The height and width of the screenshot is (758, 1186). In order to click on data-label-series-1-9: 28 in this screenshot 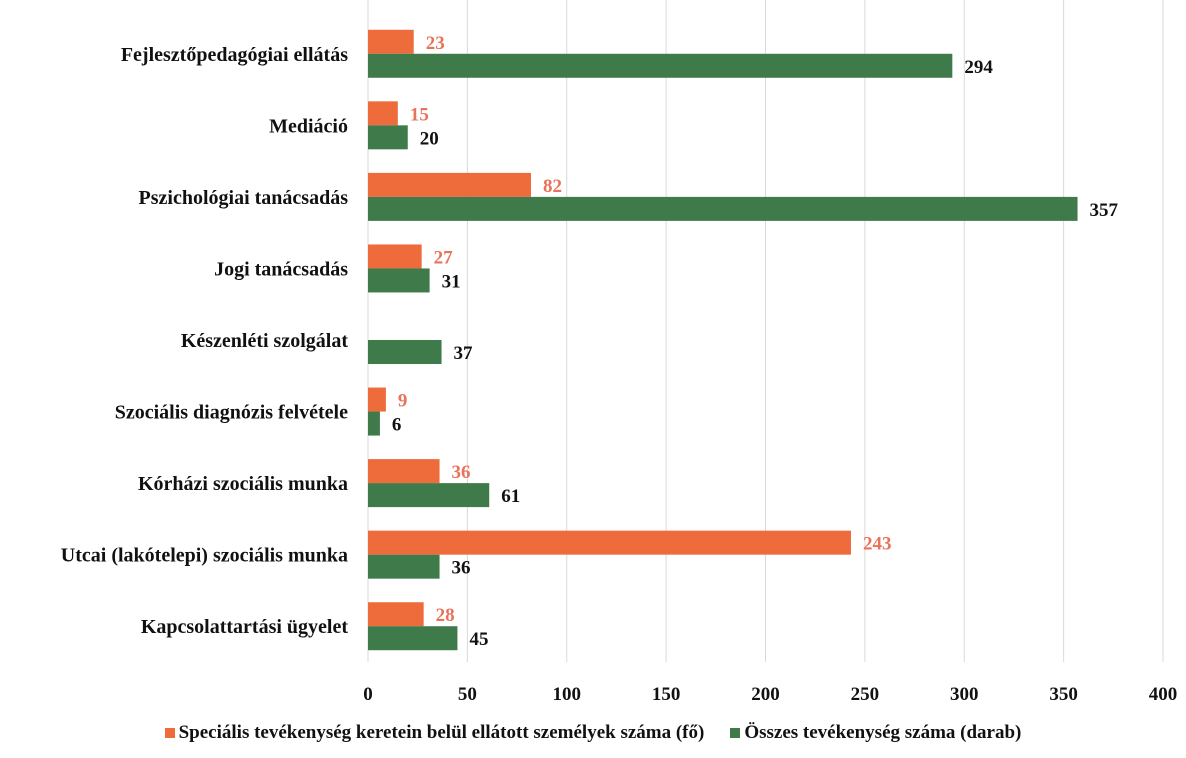, I will do `click(445, 615)`.